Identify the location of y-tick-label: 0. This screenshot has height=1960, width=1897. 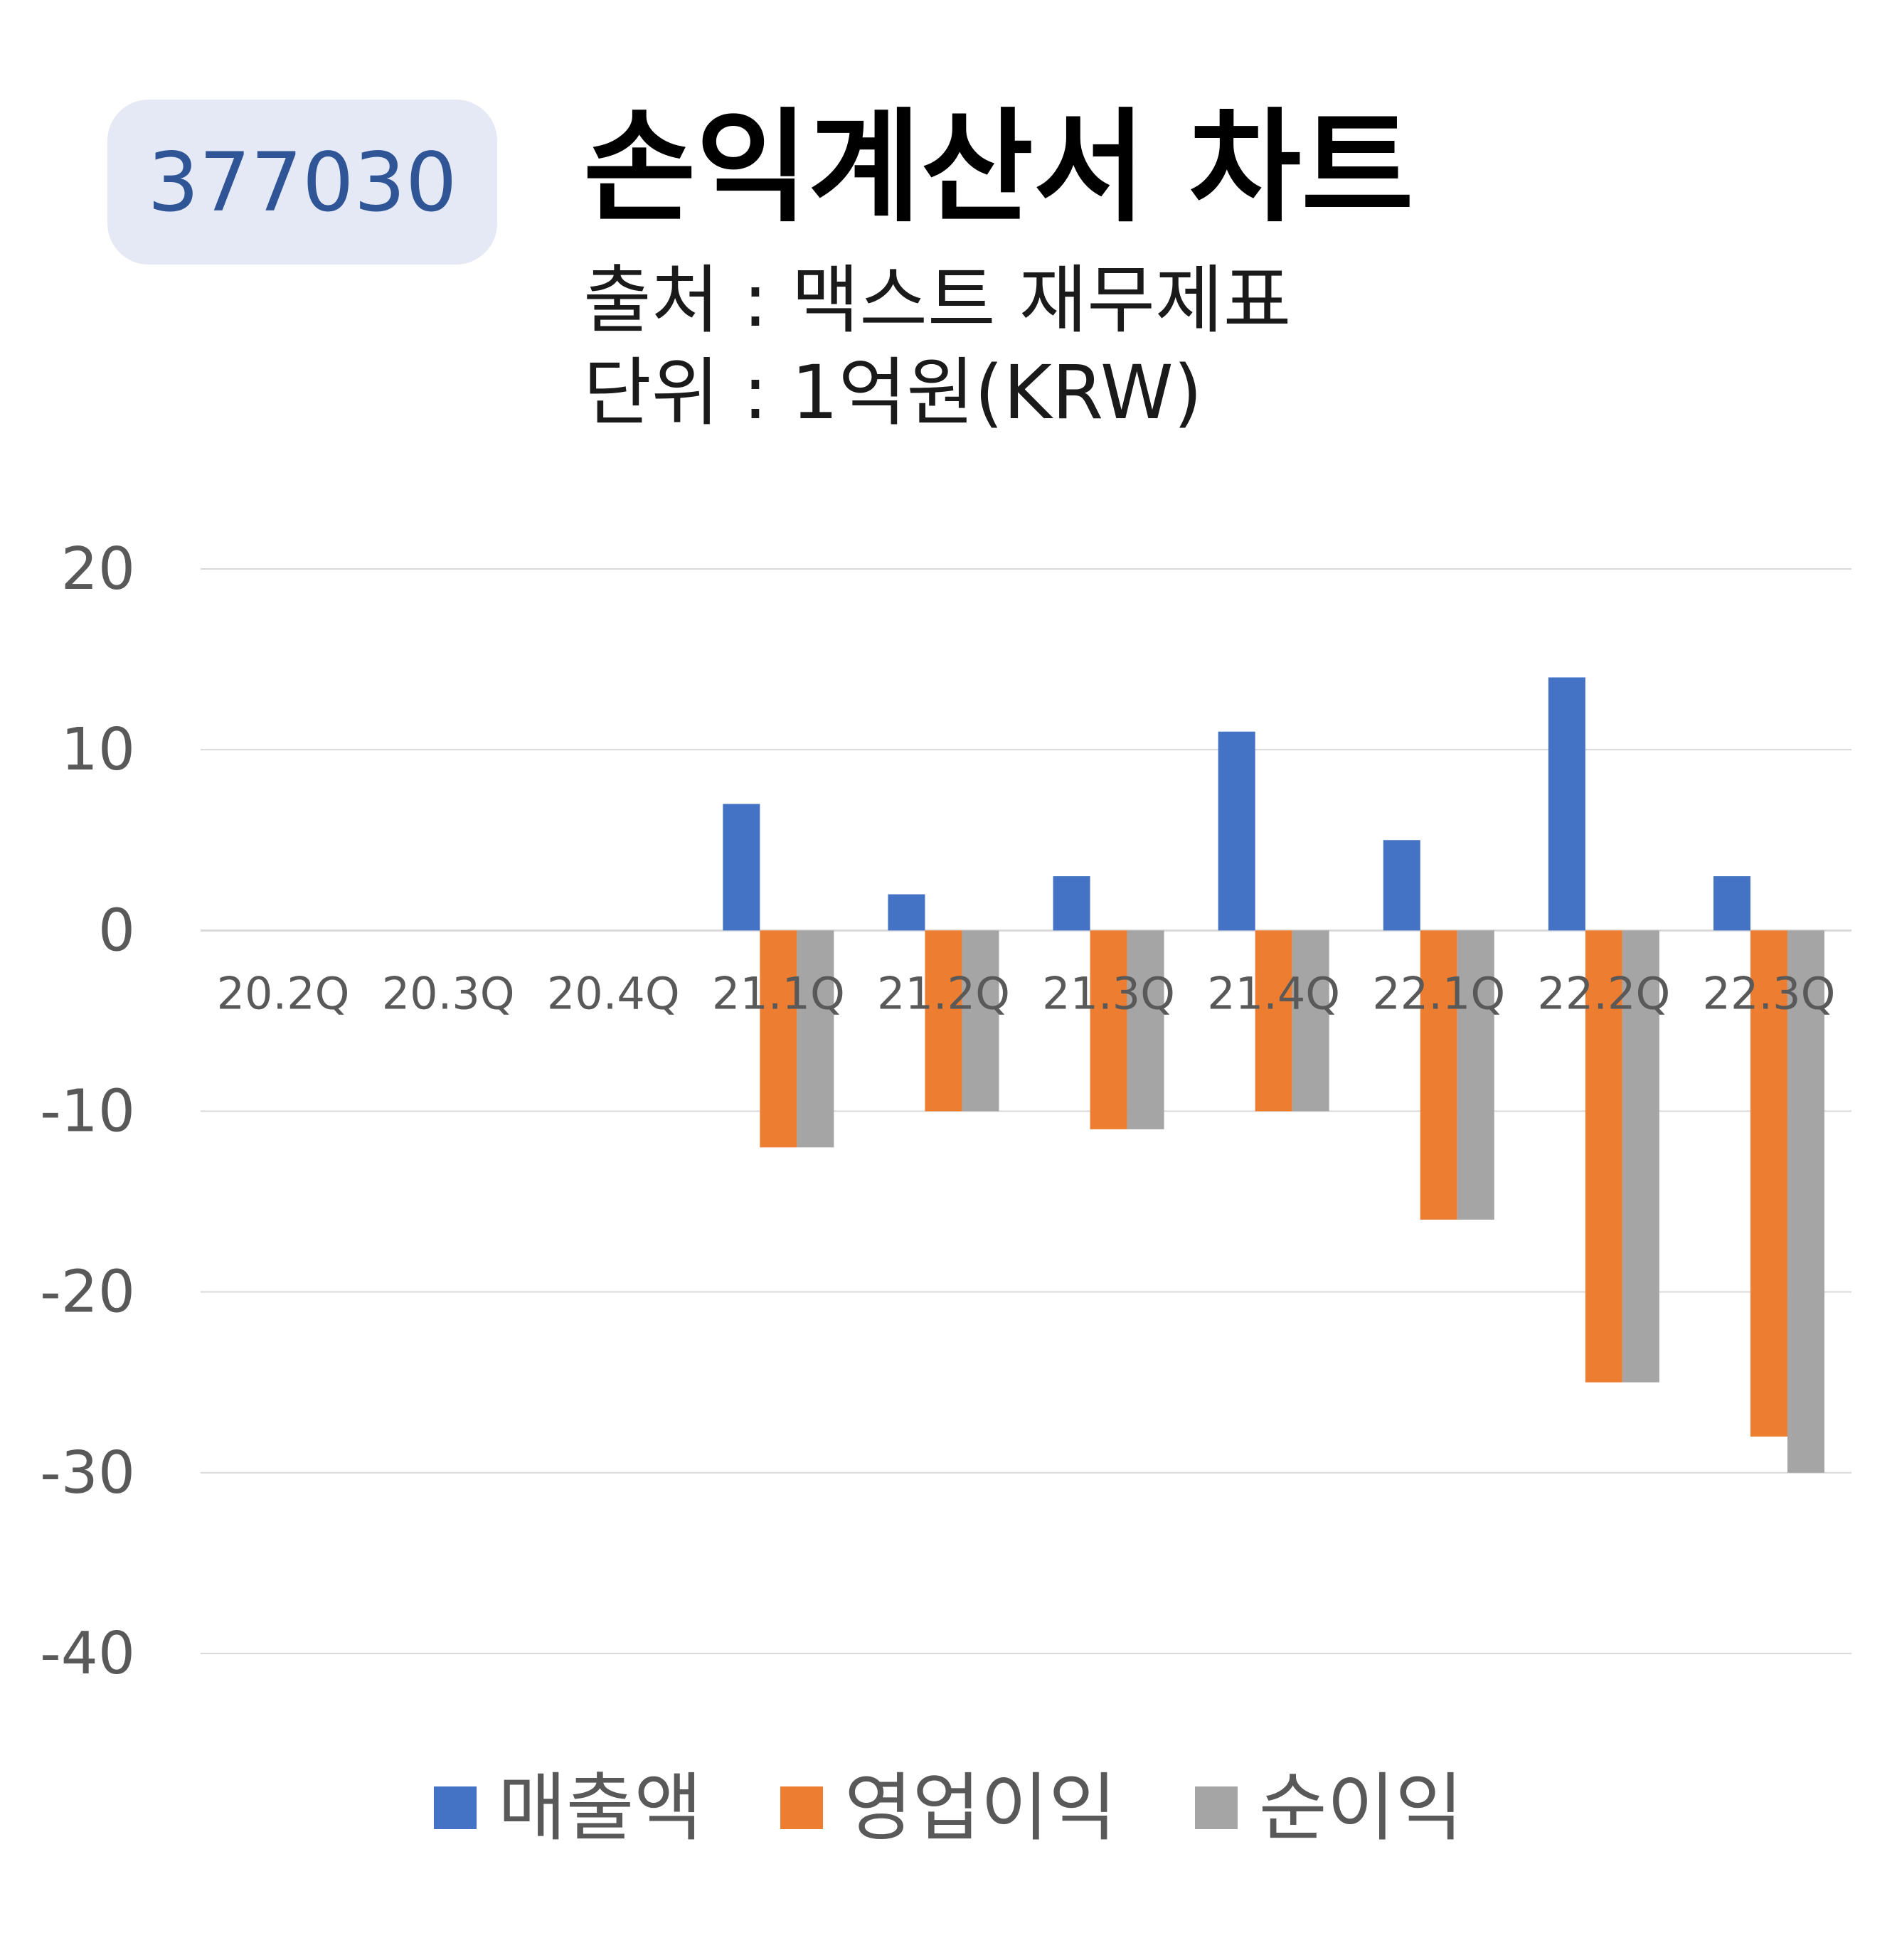
(116, 930).